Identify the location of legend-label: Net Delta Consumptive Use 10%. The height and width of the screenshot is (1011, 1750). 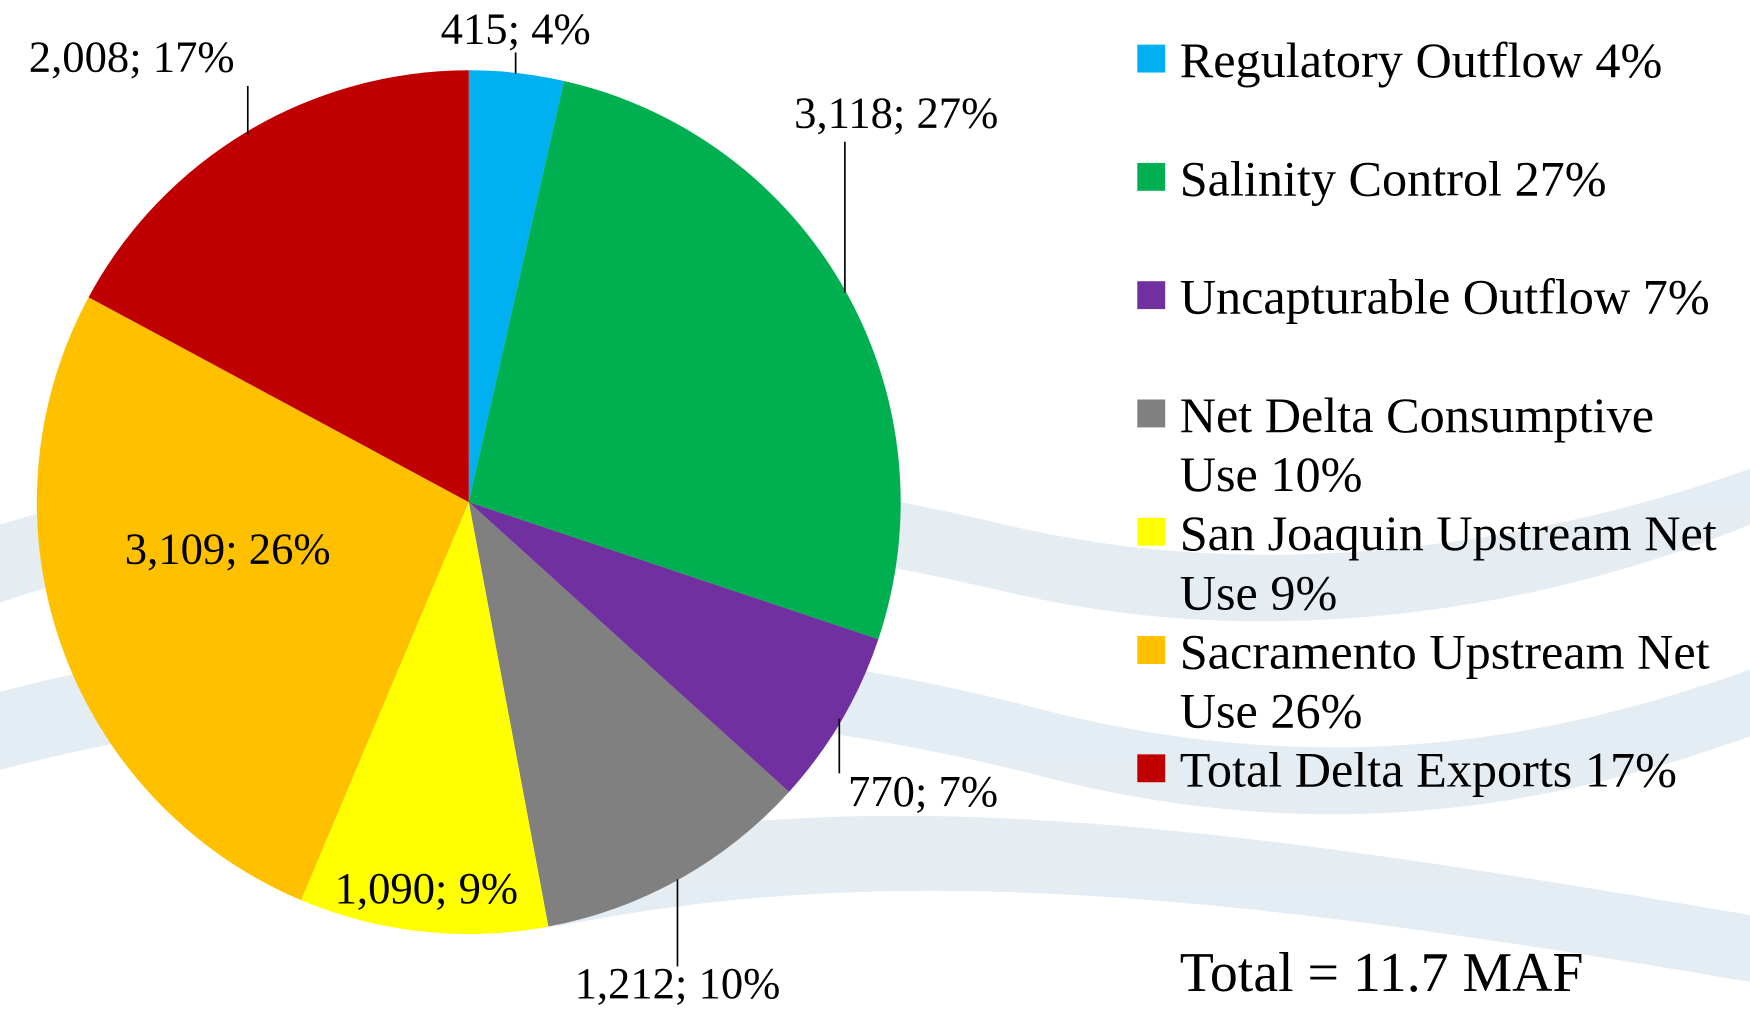
(1416, 445).